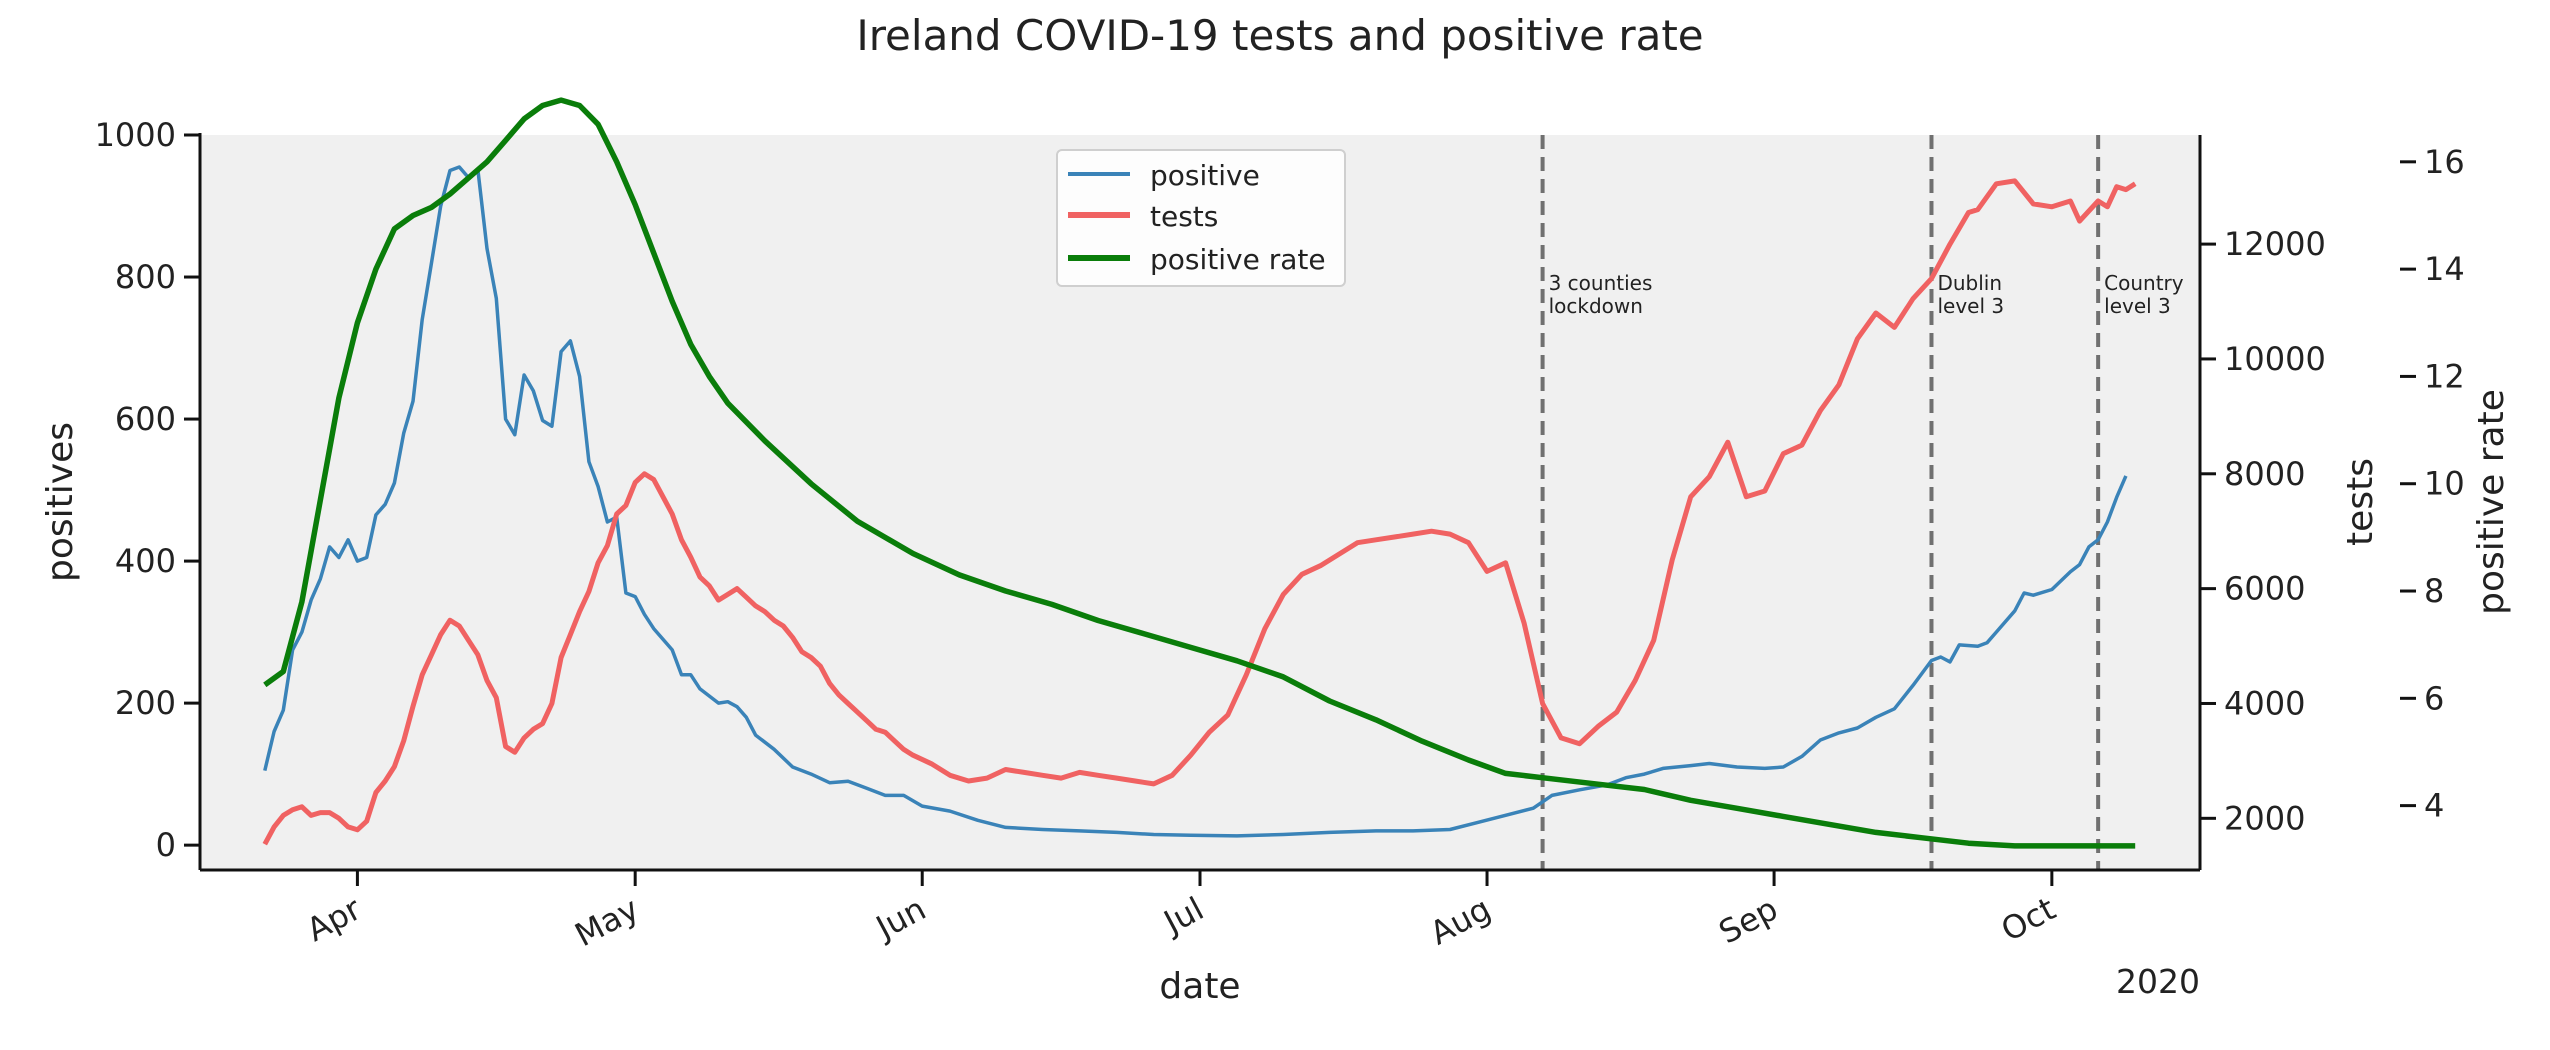 This screenshot has height=1050, width=2550. Describe the element at coordinates (2144, 283) in the screenshot. I see `annotation-label-2-0: Country` at that location.